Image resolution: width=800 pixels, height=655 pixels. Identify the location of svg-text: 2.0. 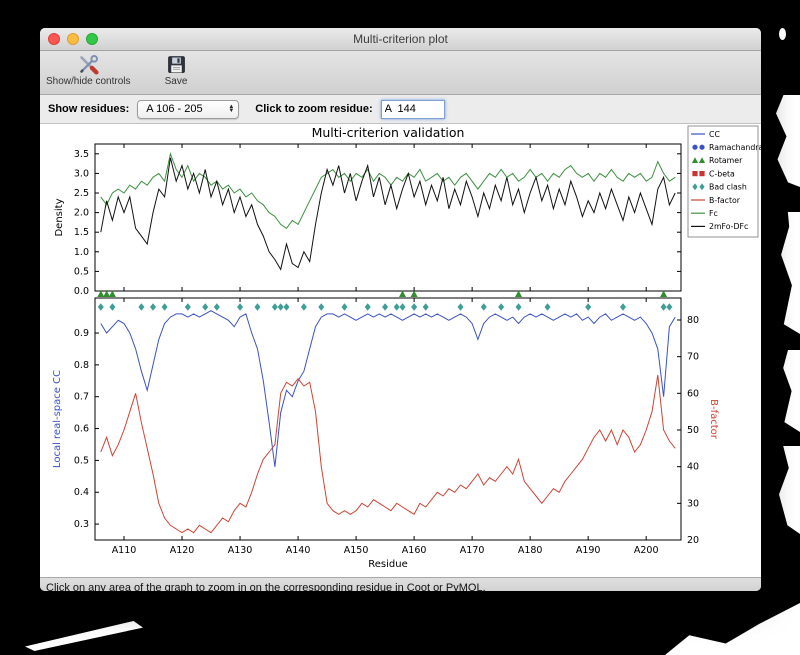
(81, 213).